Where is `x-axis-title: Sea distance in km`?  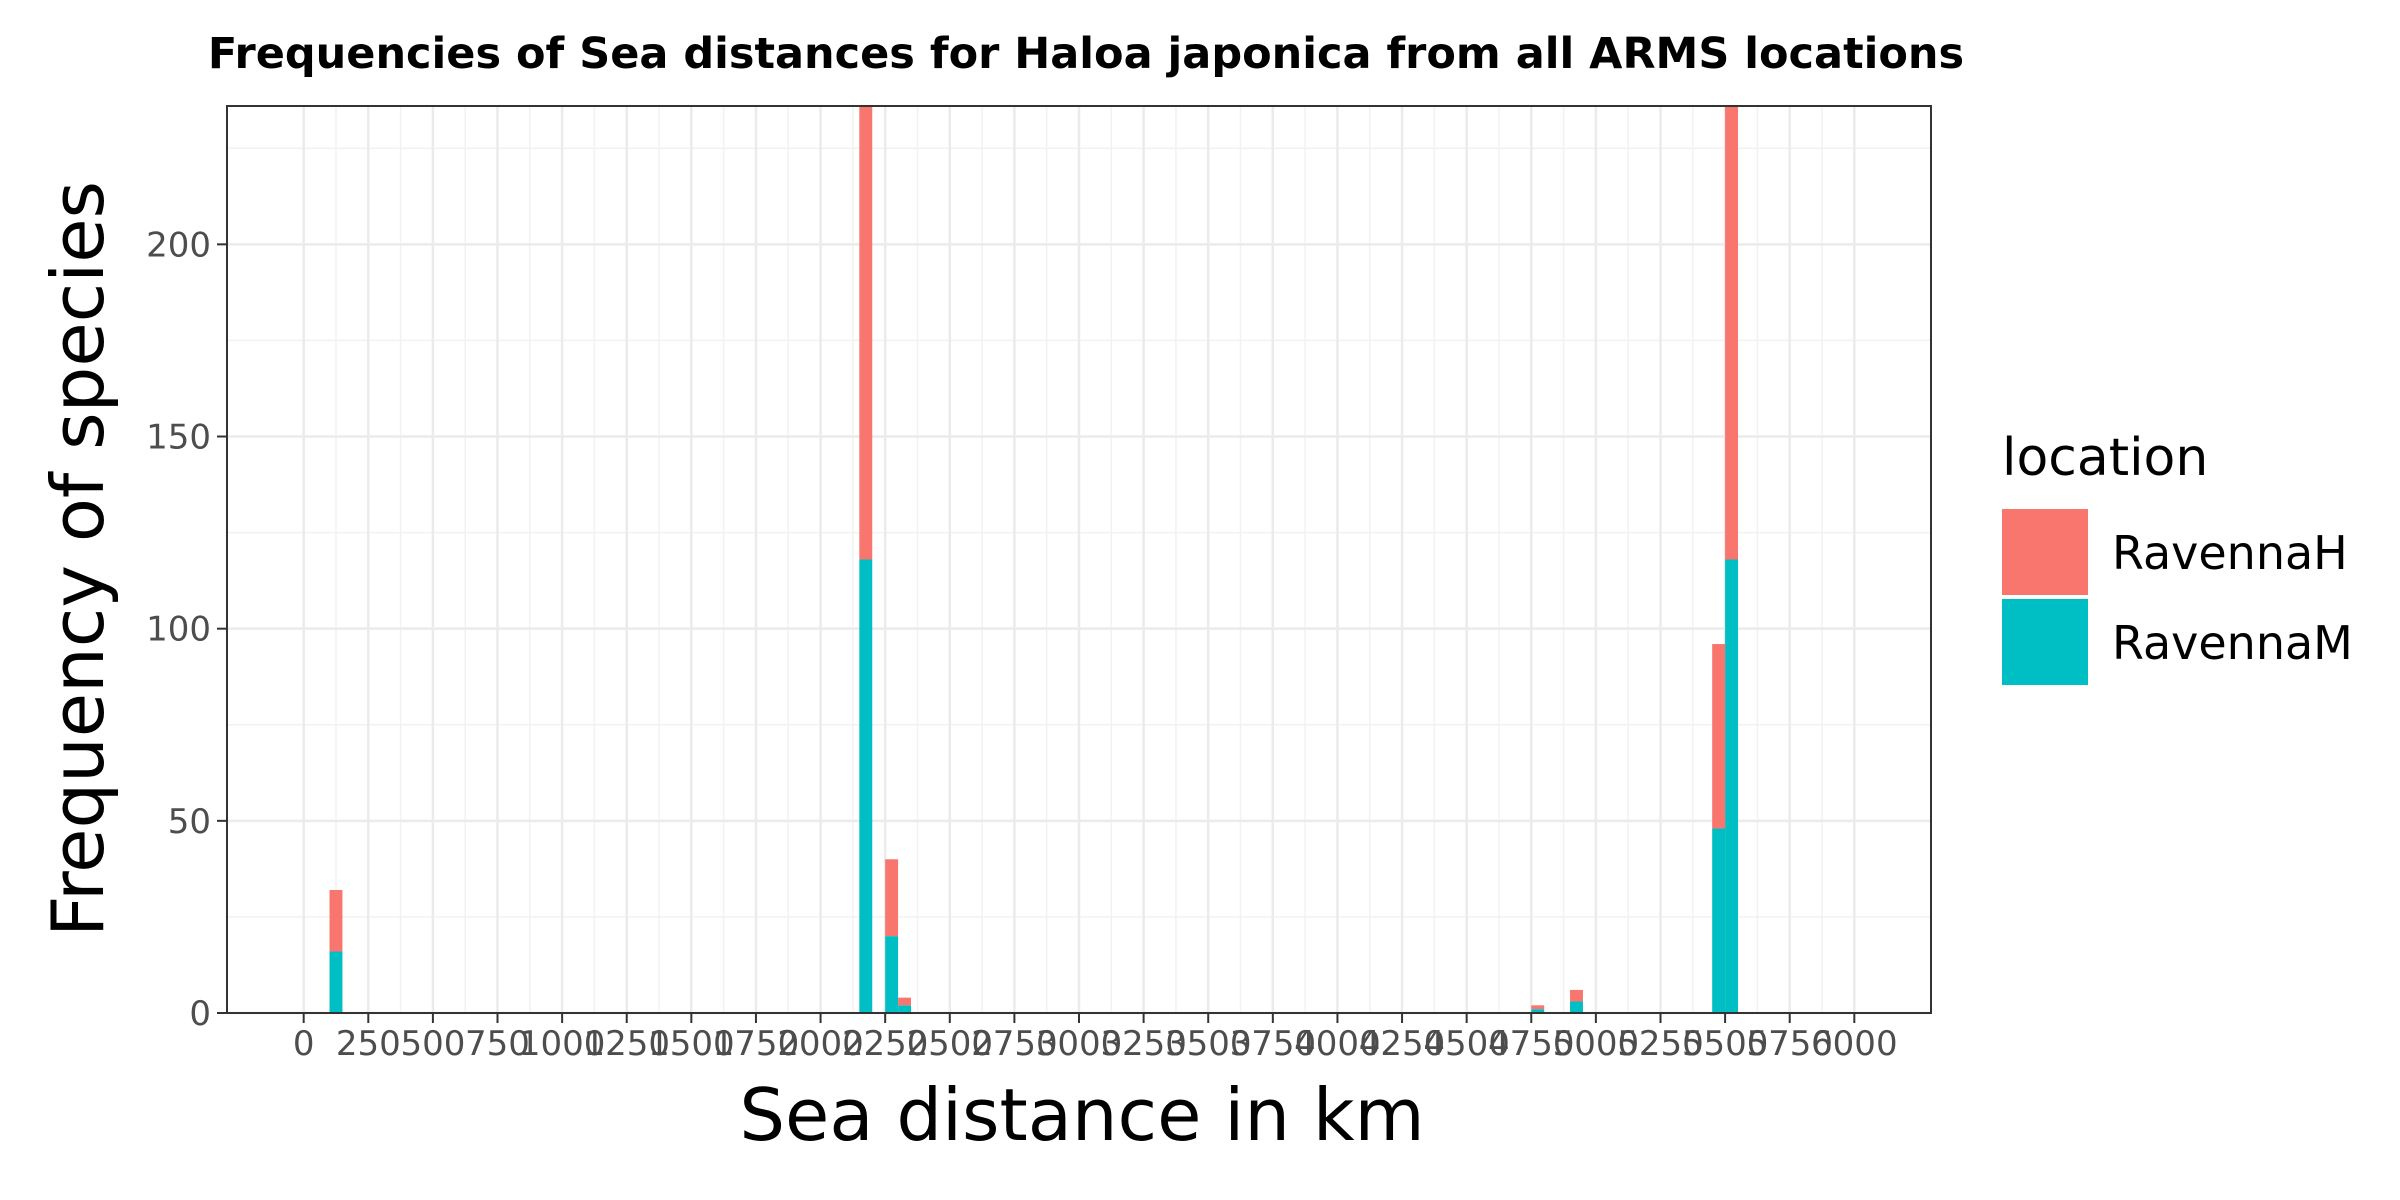
x-axis-title: Sea distance in km is located at coordinates (1081, 1115).